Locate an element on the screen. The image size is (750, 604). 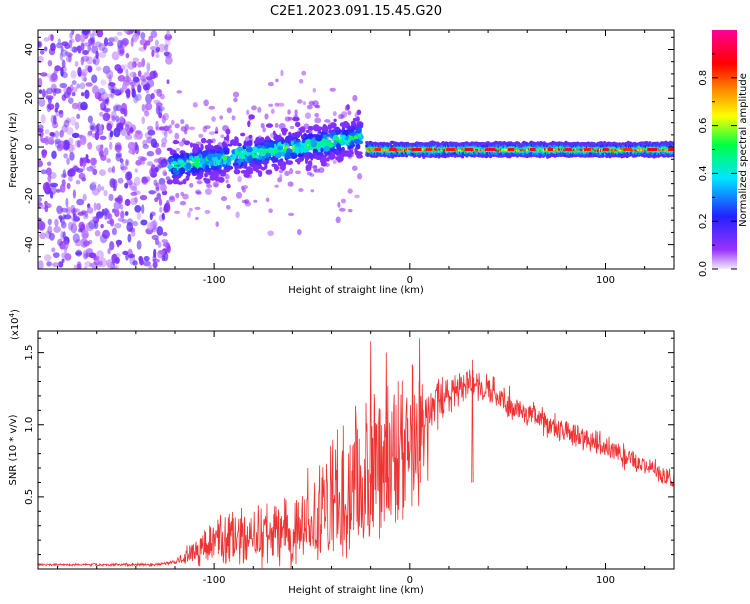
spectrogram-ytick-label: -40 is located at coordinates (29, 244).